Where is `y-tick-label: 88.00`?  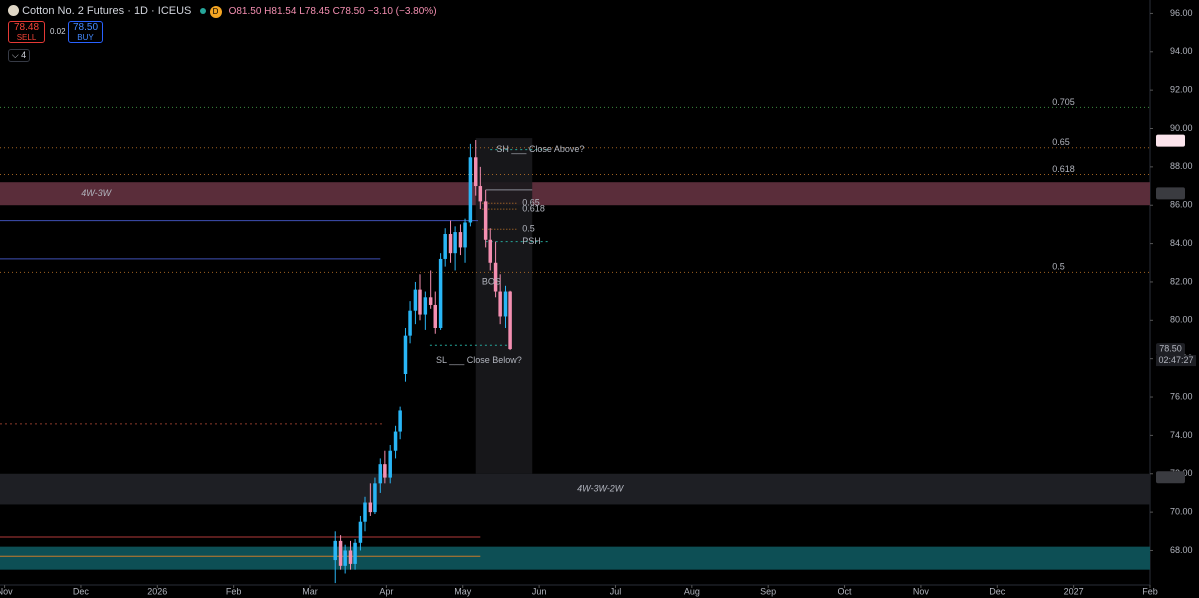 y-tick-label: 88.00 is located at coordinates (1181, 166).